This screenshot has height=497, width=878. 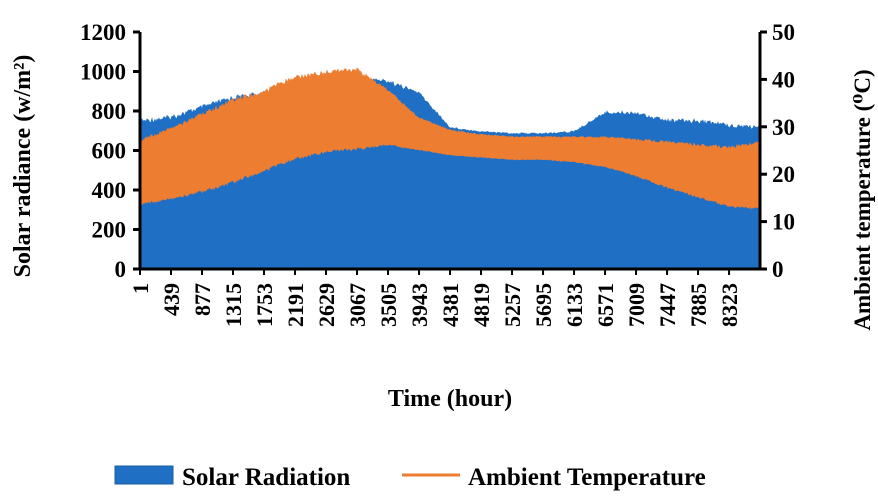 I want to click on x-tick-label: 439, so click(x=171, y=299).